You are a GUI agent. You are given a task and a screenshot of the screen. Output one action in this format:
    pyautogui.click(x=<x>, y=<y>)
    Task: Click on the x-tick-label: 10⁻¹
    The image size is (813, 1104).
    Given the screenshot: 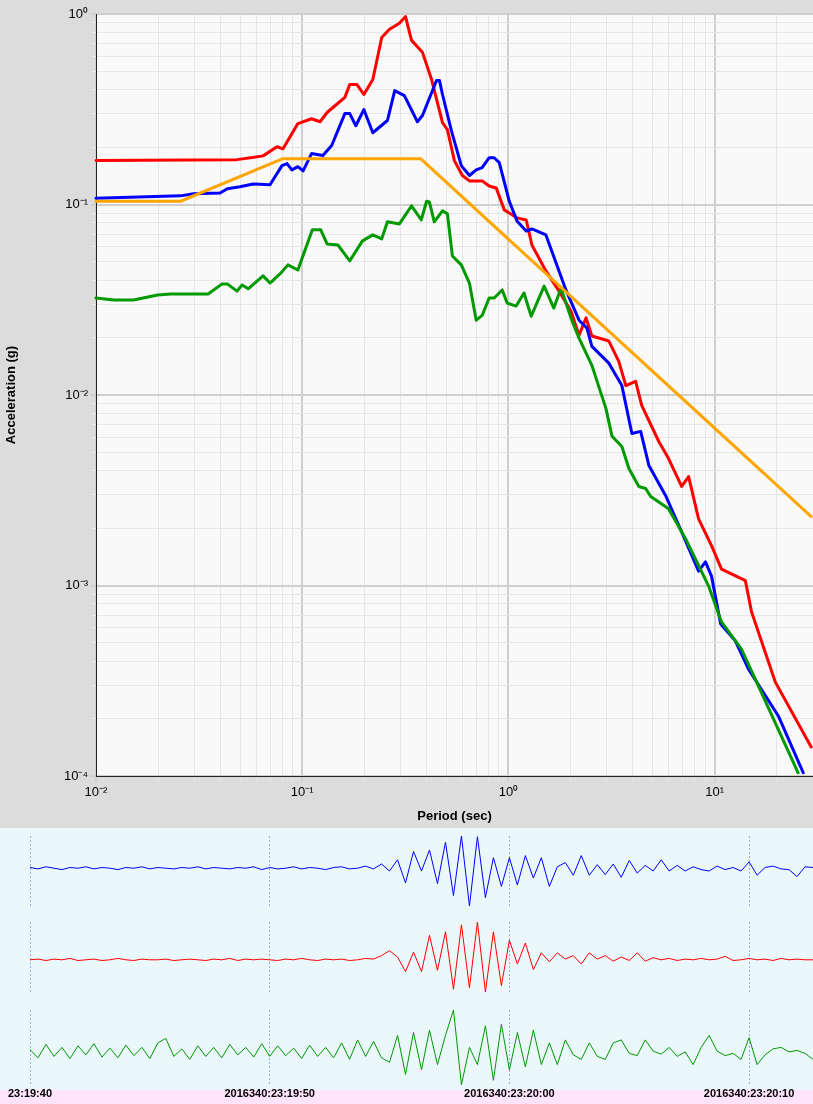 What is the action you would take?
    pyautogui.click(x=302, y=792)
    